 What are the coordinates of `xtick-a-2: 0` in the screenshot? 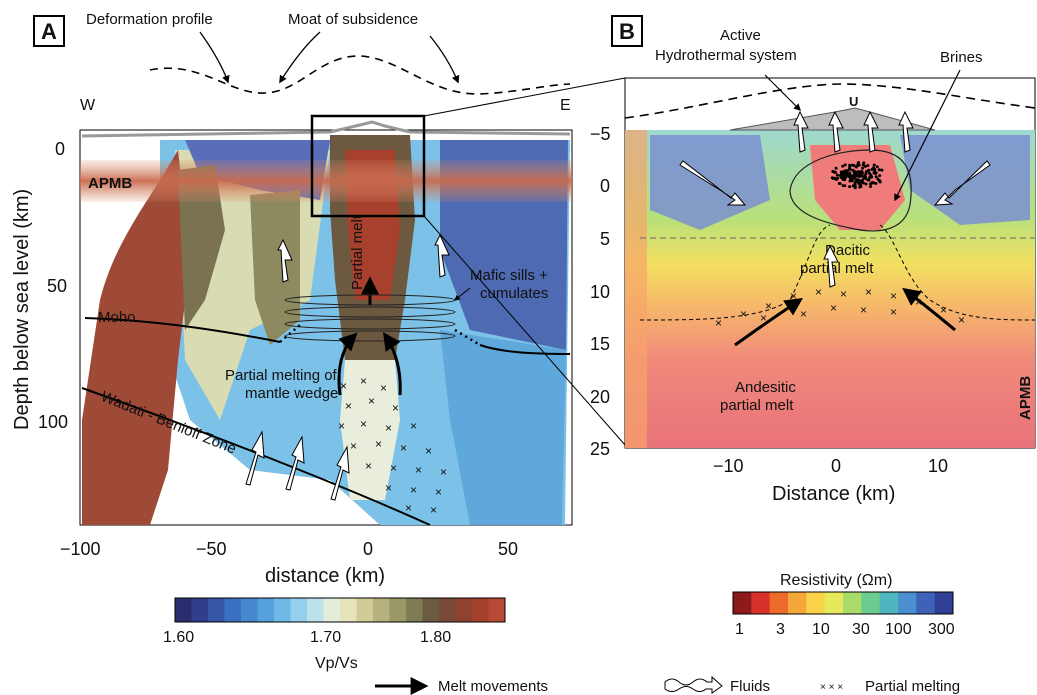 It's located at (368, 549).